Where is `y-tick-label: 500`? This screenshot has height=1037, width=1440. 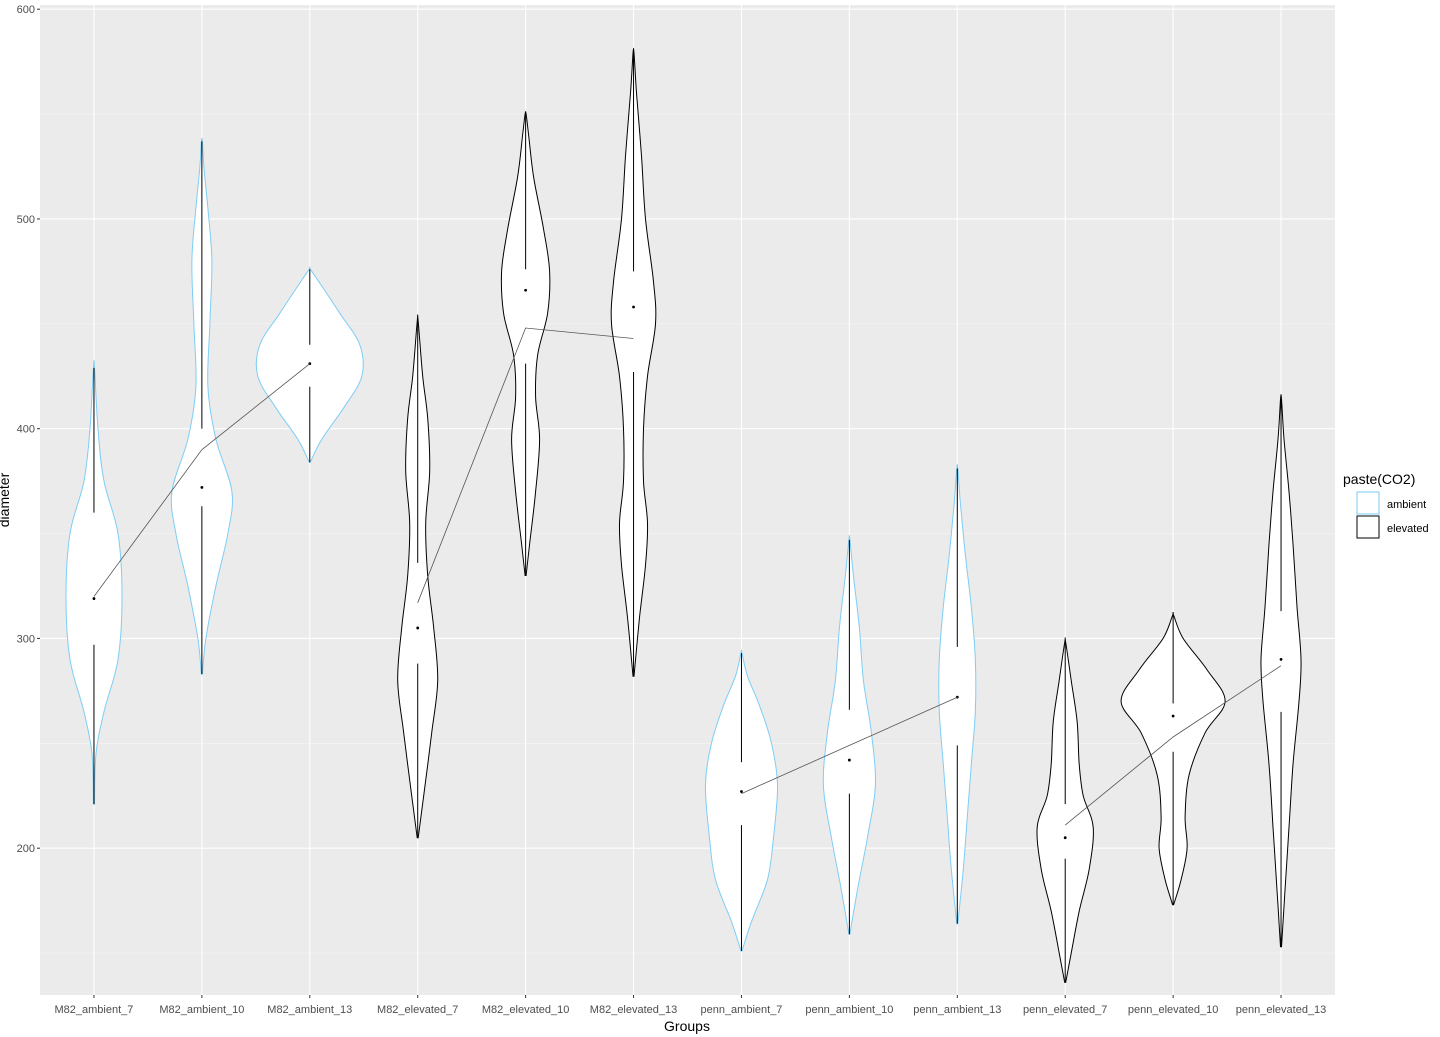 y-tick-label: 500 is located at coordinates (26, 220).